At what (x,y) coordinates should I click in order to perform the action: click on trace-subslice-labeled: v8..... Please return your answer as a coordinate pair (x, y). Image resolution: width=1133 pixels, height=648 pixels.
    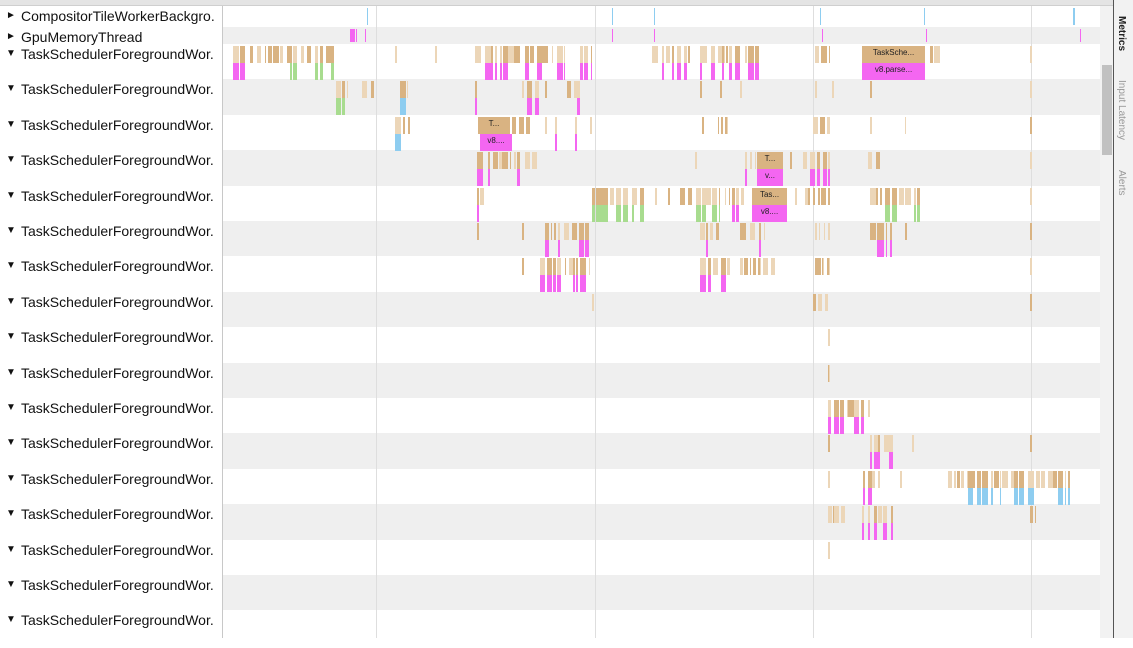
    Looking at the image, I should click on (769, 213).